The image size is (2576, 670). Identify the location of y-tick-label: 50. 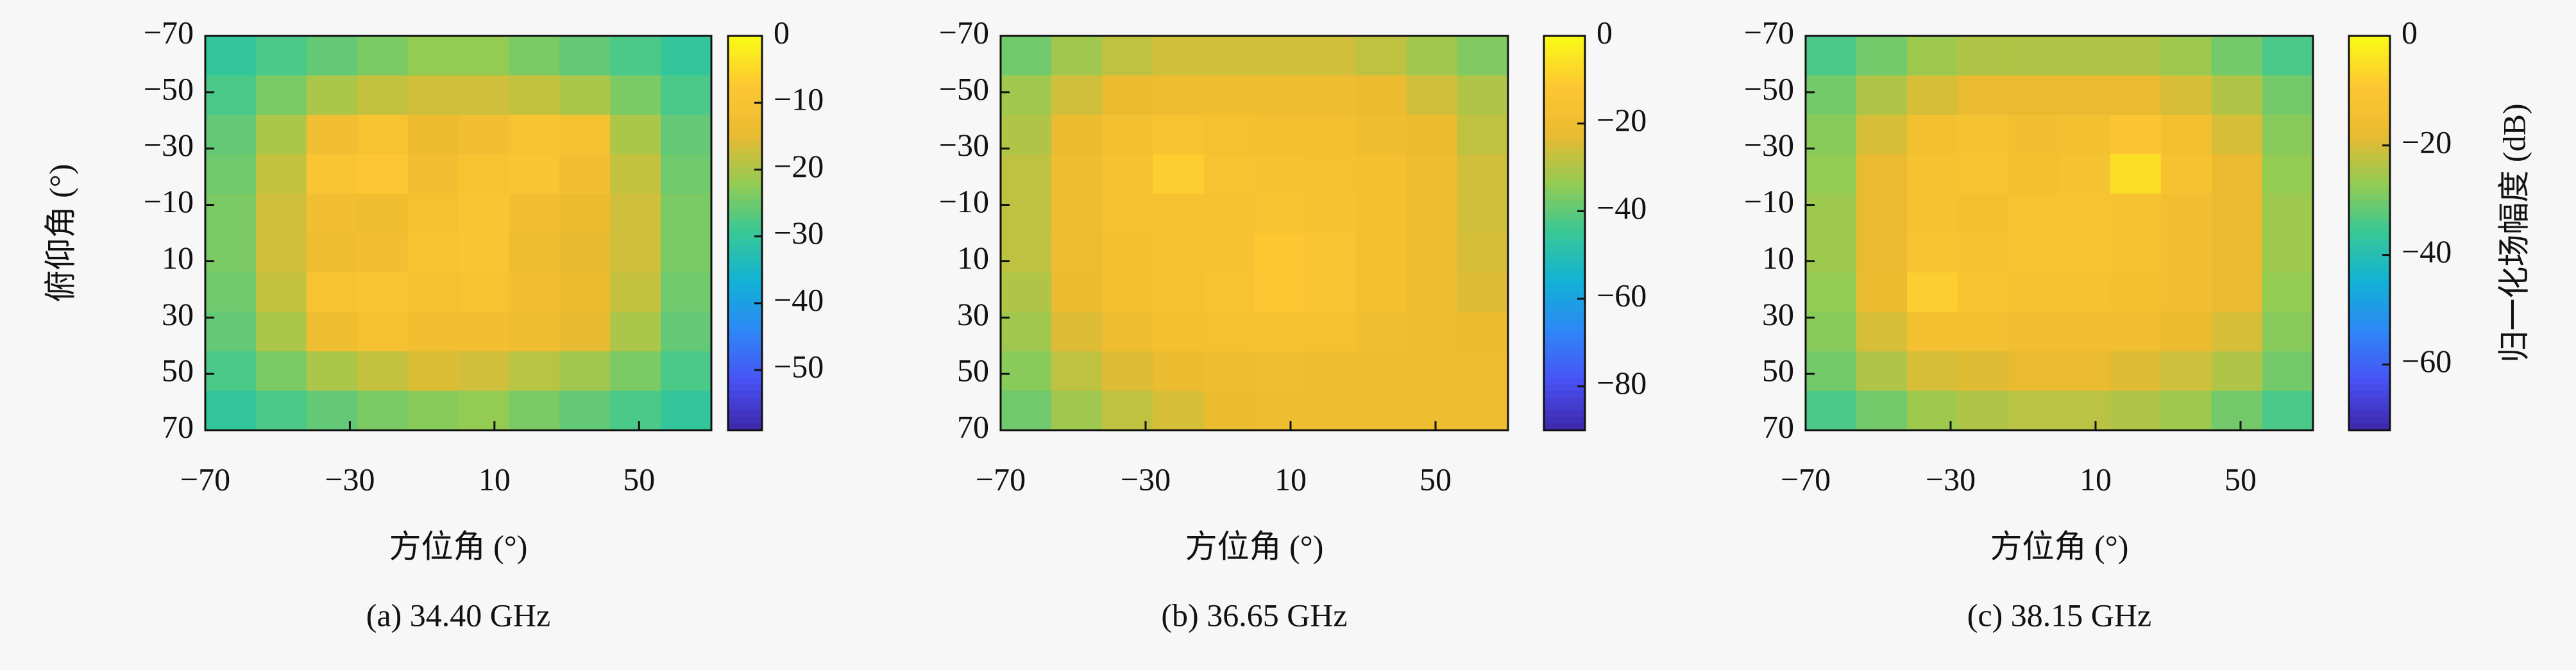
(973, 371).